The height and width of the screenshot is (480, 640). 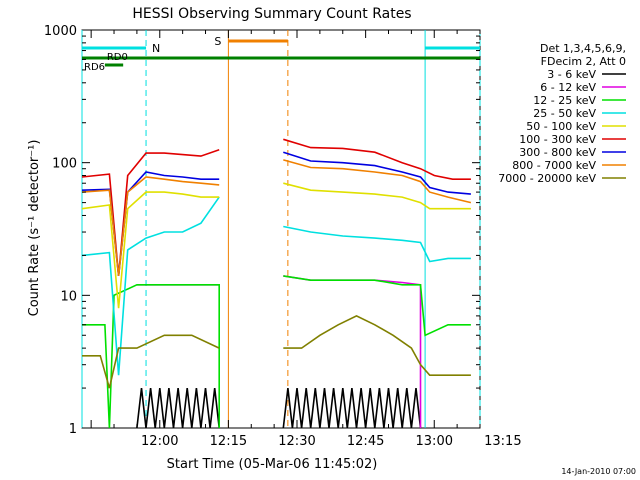 I want to click on legend-entry-label: 100 - 300 keV, so click(x=557, y=139).